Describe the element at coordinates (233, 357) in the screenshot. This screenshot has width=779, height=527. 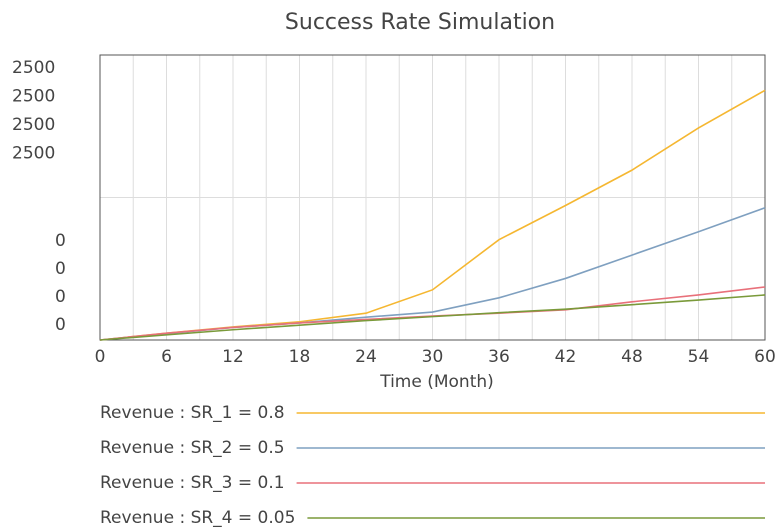
I see `x-tick-label: 12` at that location.